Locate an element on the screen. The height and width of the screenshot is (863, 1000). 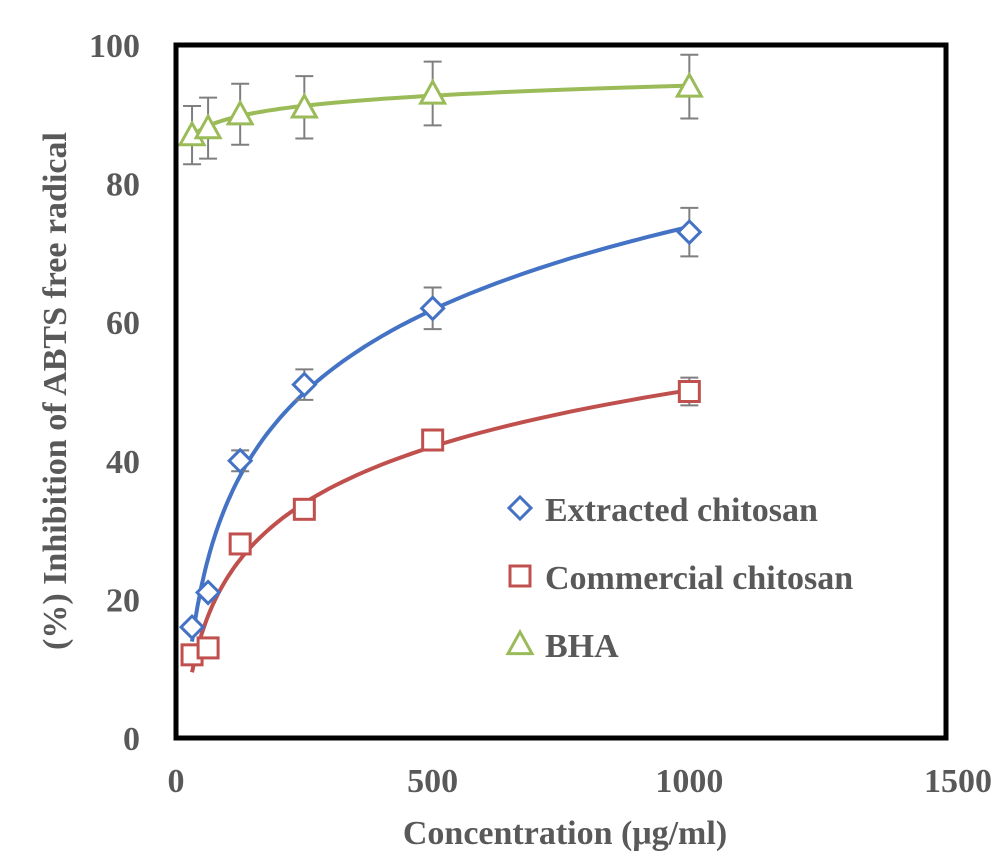
y-tick-label: 100 is located at coordinates (114, 46).